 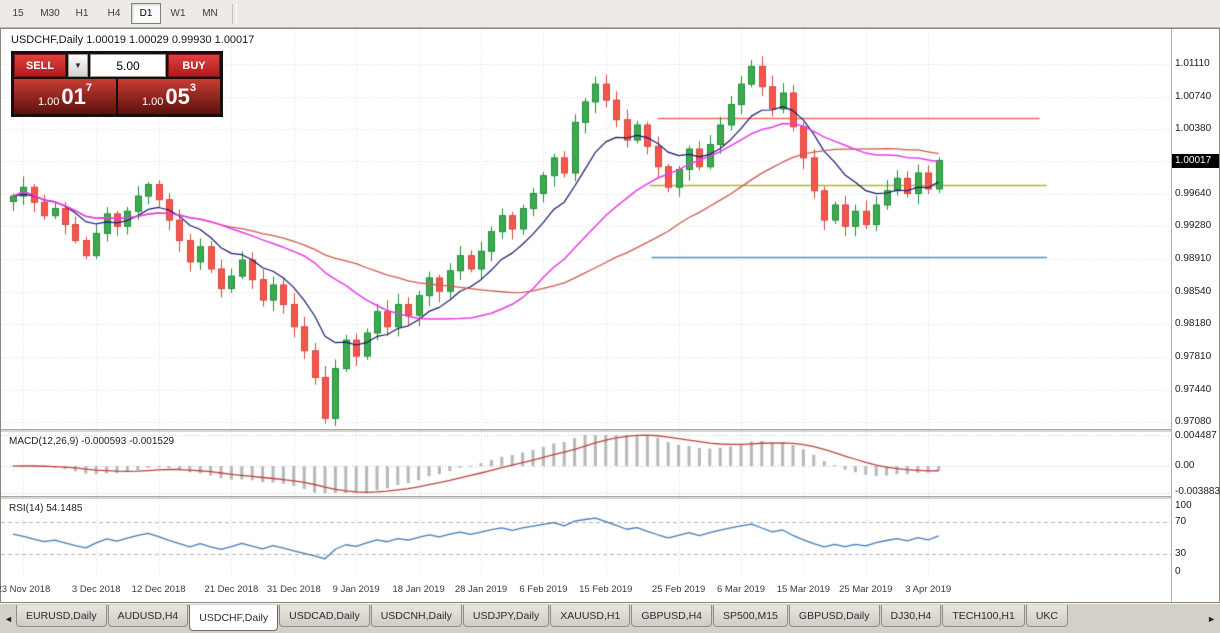 I want to click on buy-price-pips: 05, so click(x=177, y=96).